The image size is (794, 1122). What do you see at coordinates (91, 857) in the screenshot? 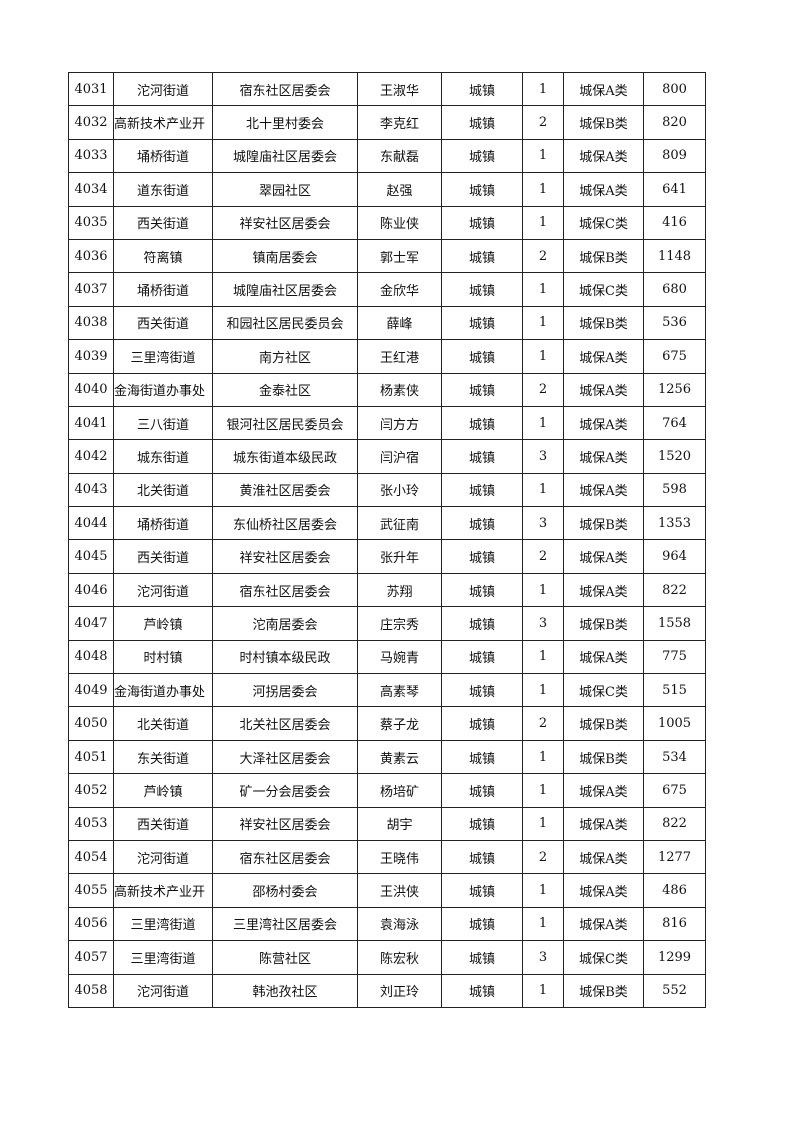
I see `cell-row-id: 4054` at bounding box center [91, 857].